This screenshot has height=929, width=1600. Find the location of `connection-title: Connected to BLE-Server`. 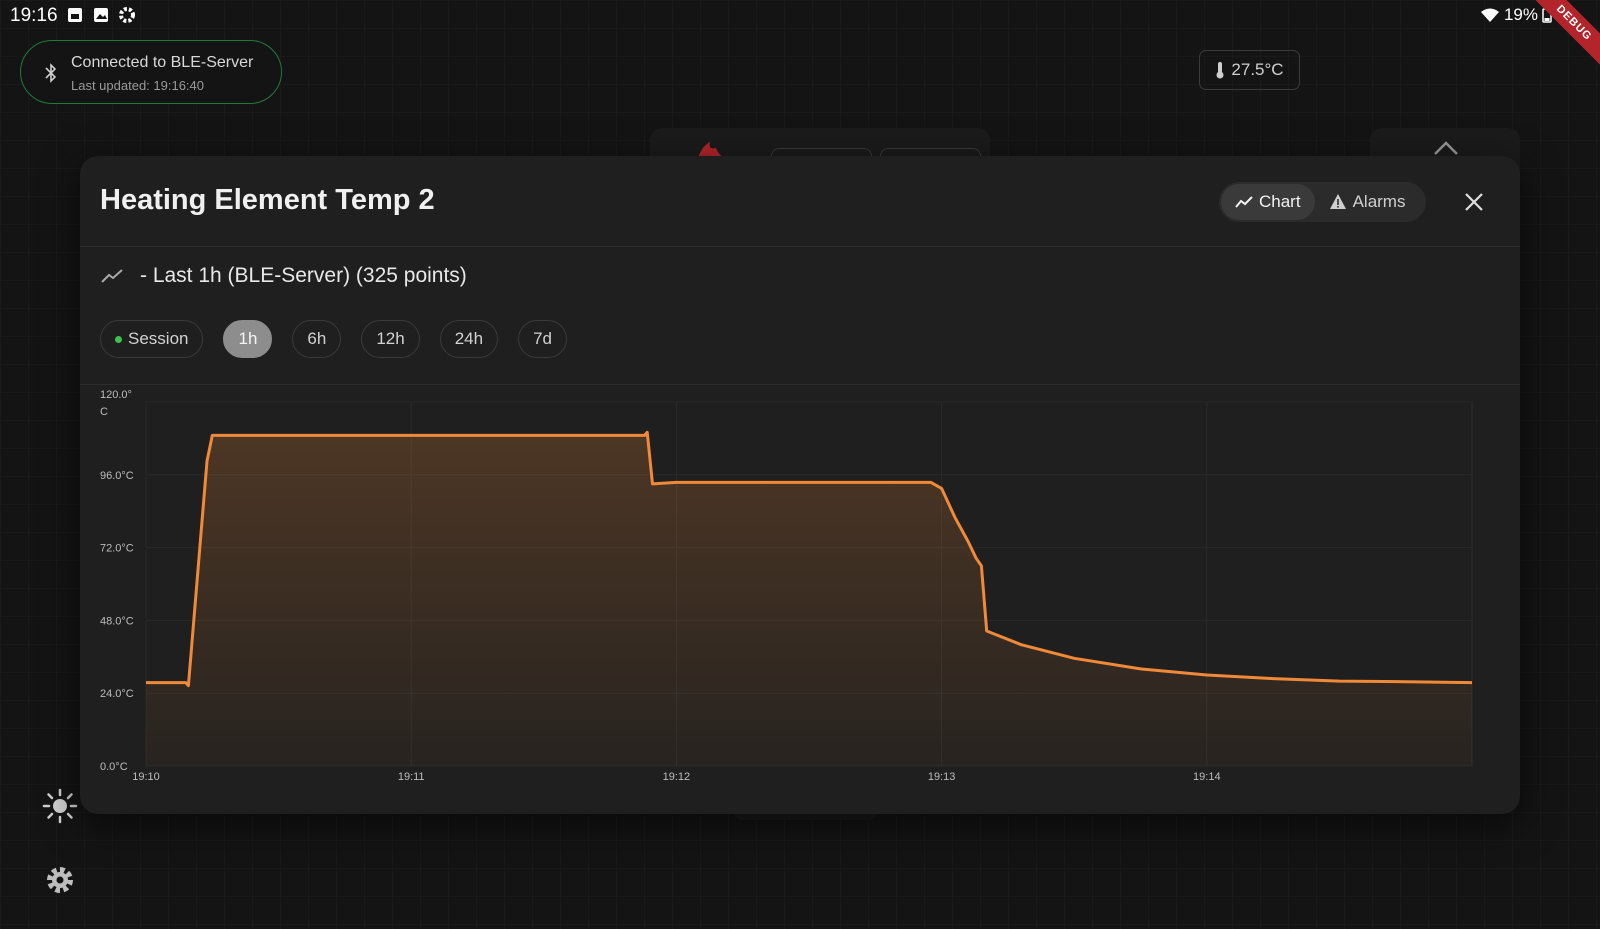

connection-title: Connected to BLE-Server is located at coordinates (162, 62).